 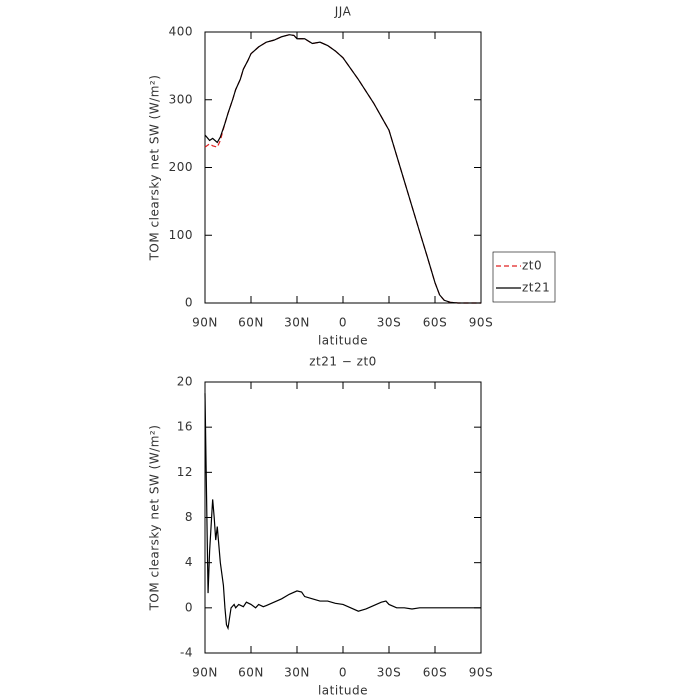 I want to click on y-tick-label: 20, so click(x=185, y=382).